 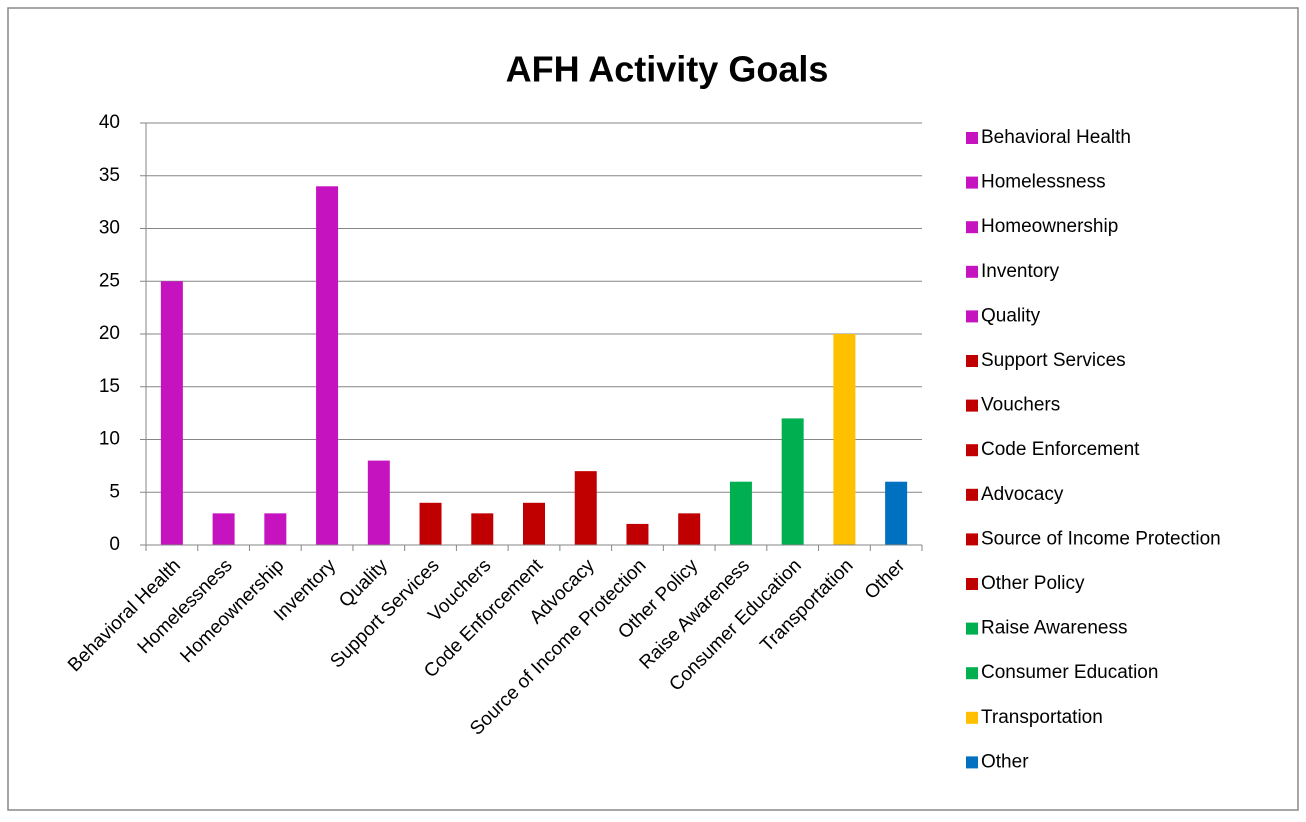 What do you see at coordinates (1101, 538) in the screenshot?
I see `legend-label: Source of Income Protection` at bounding box center [1101, 538].